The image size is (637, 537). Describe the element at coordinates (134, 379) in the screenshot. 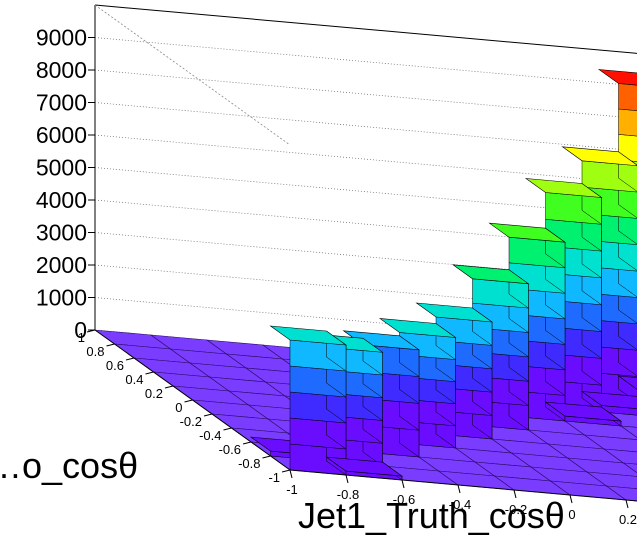

I see `y-tick-label: 0.4` at that location.